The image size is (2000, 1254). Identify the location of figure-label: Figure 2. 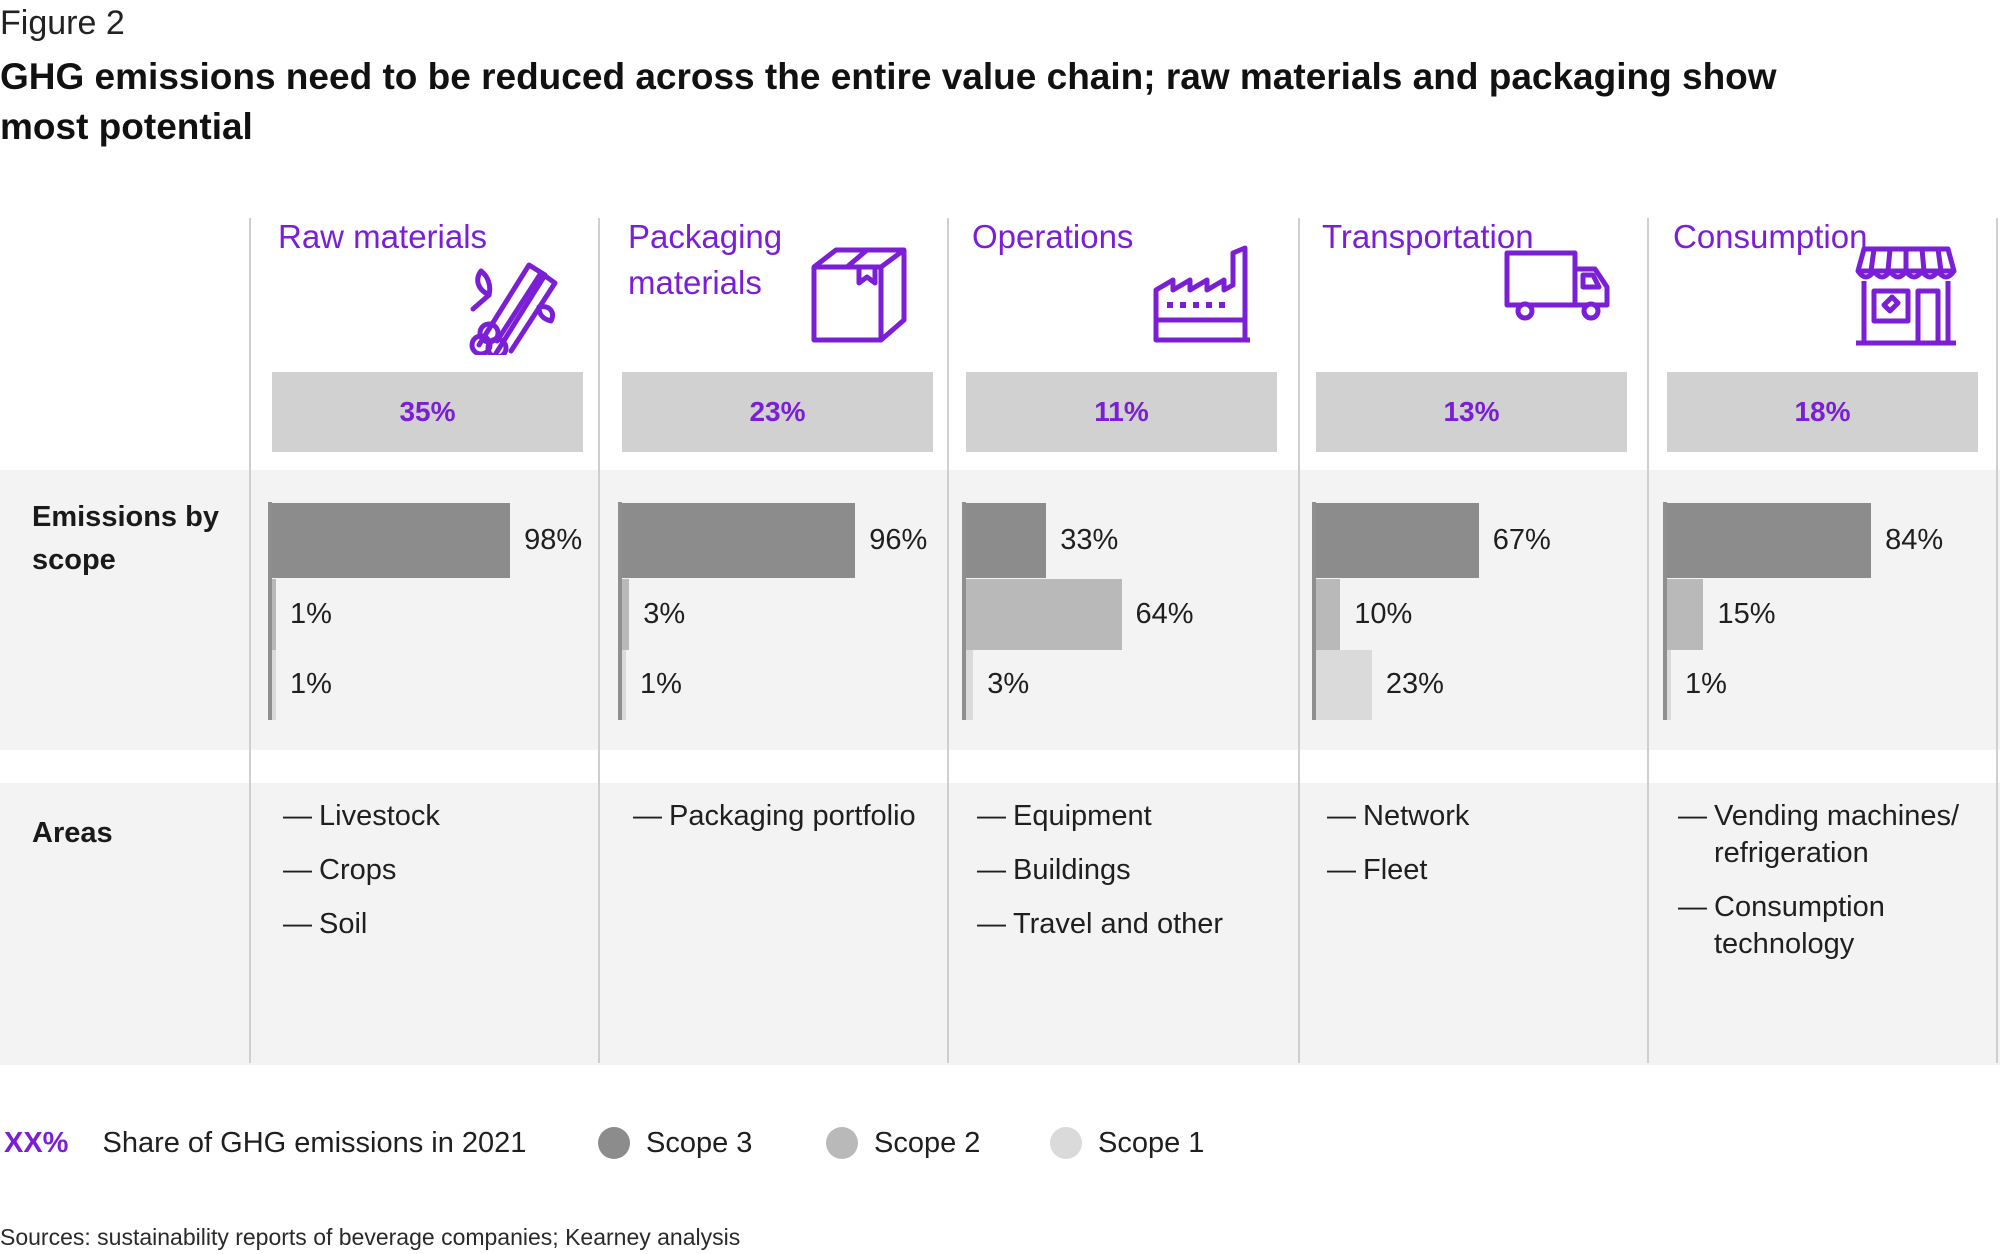
(62, 23).